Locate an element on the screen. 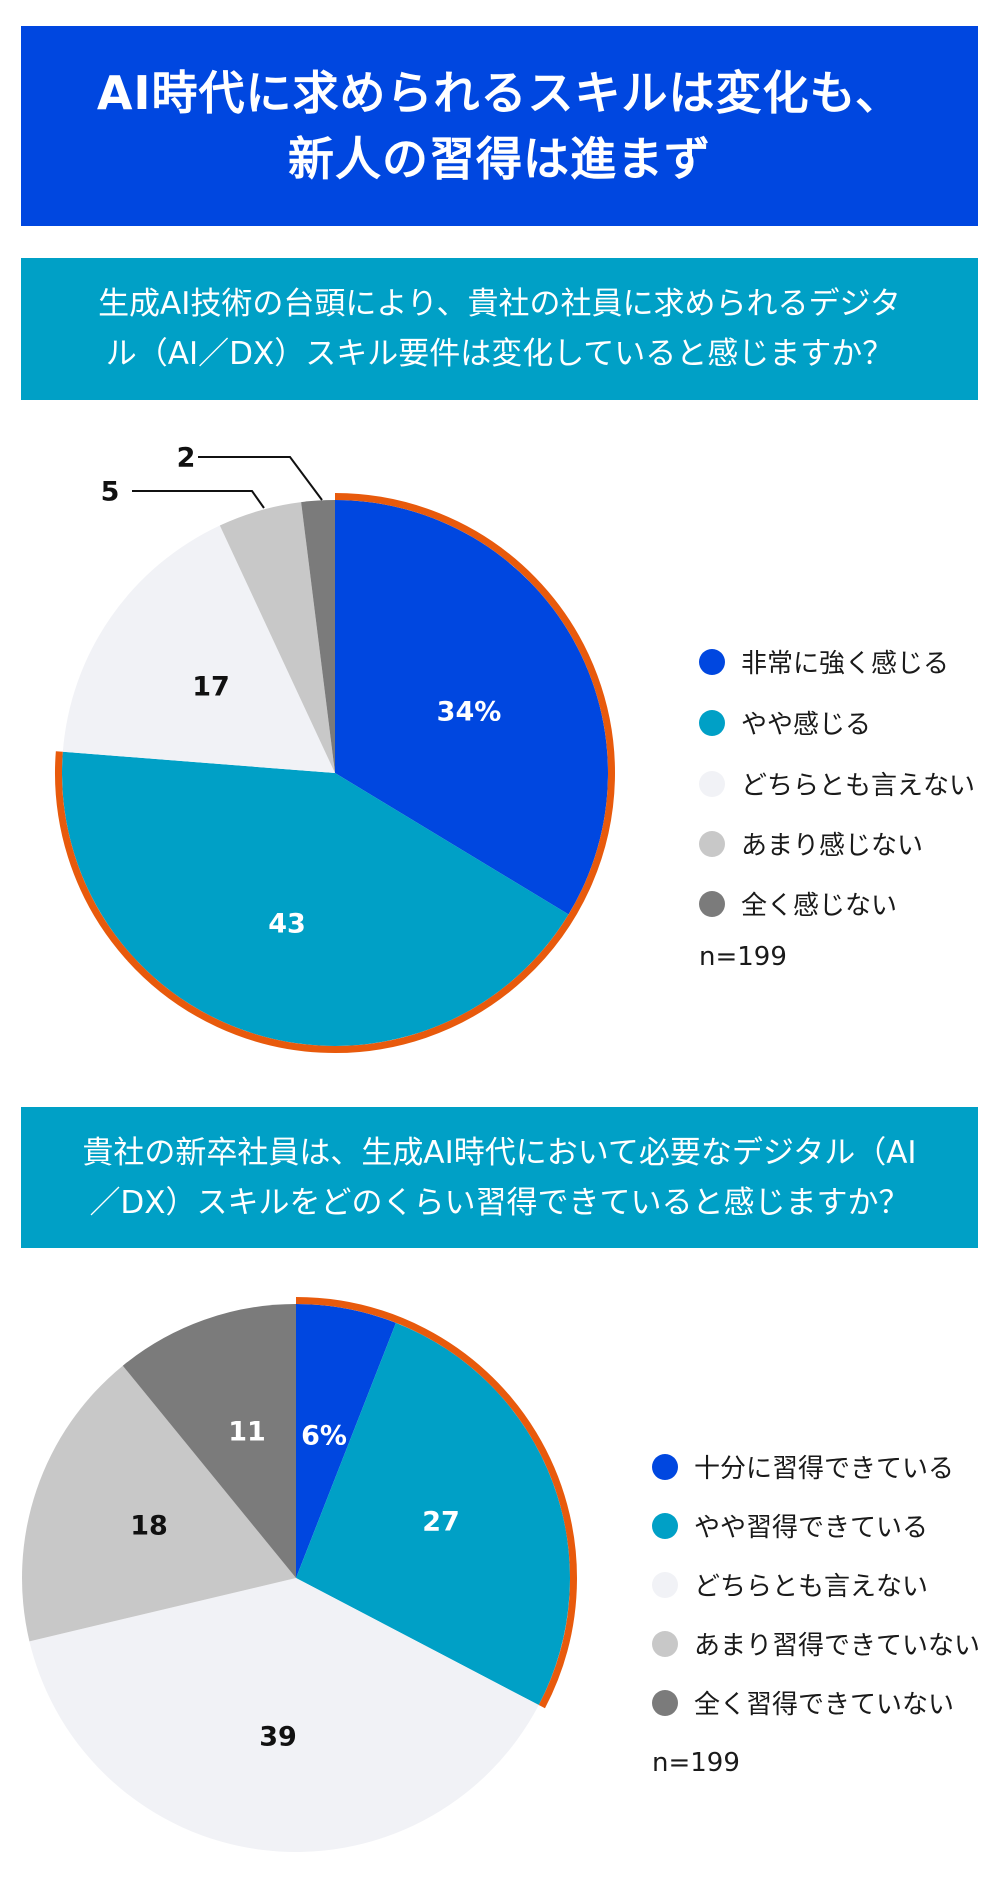 This screenshot has width=1000, height=1880. legend-1-item-strong: 非常に強く感じる is located at coordinates (824, 661).